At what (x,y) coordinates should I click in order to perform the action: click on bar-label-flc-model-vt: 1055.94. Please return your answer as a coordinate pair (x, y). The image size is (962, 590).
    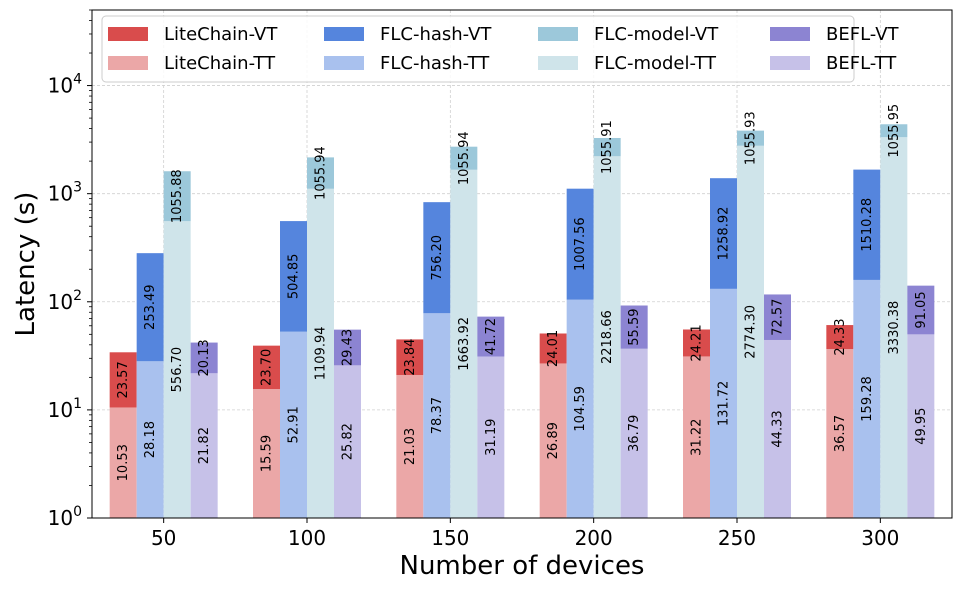
    Looking at the image, I should click on (321, 173).